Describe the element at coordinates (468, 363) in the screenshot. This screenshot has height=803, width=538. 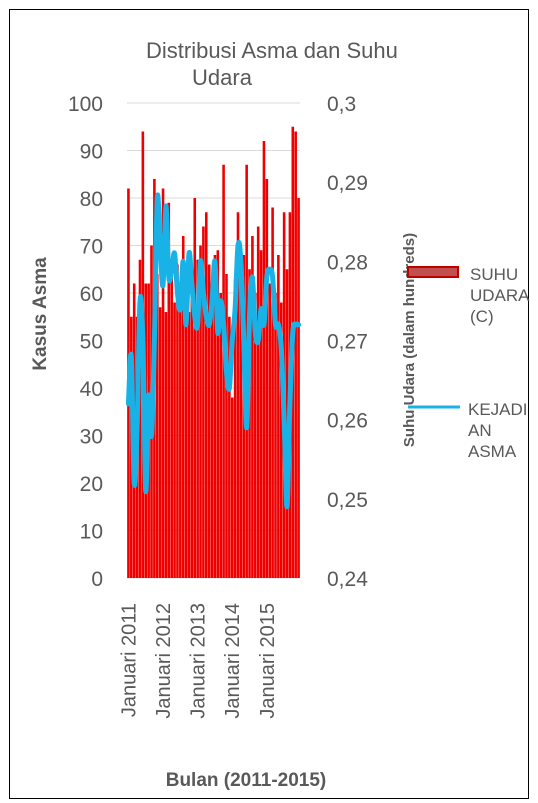
I see `legend: SUHU UDARA (C) KEJADI AN ASMA` at that location.